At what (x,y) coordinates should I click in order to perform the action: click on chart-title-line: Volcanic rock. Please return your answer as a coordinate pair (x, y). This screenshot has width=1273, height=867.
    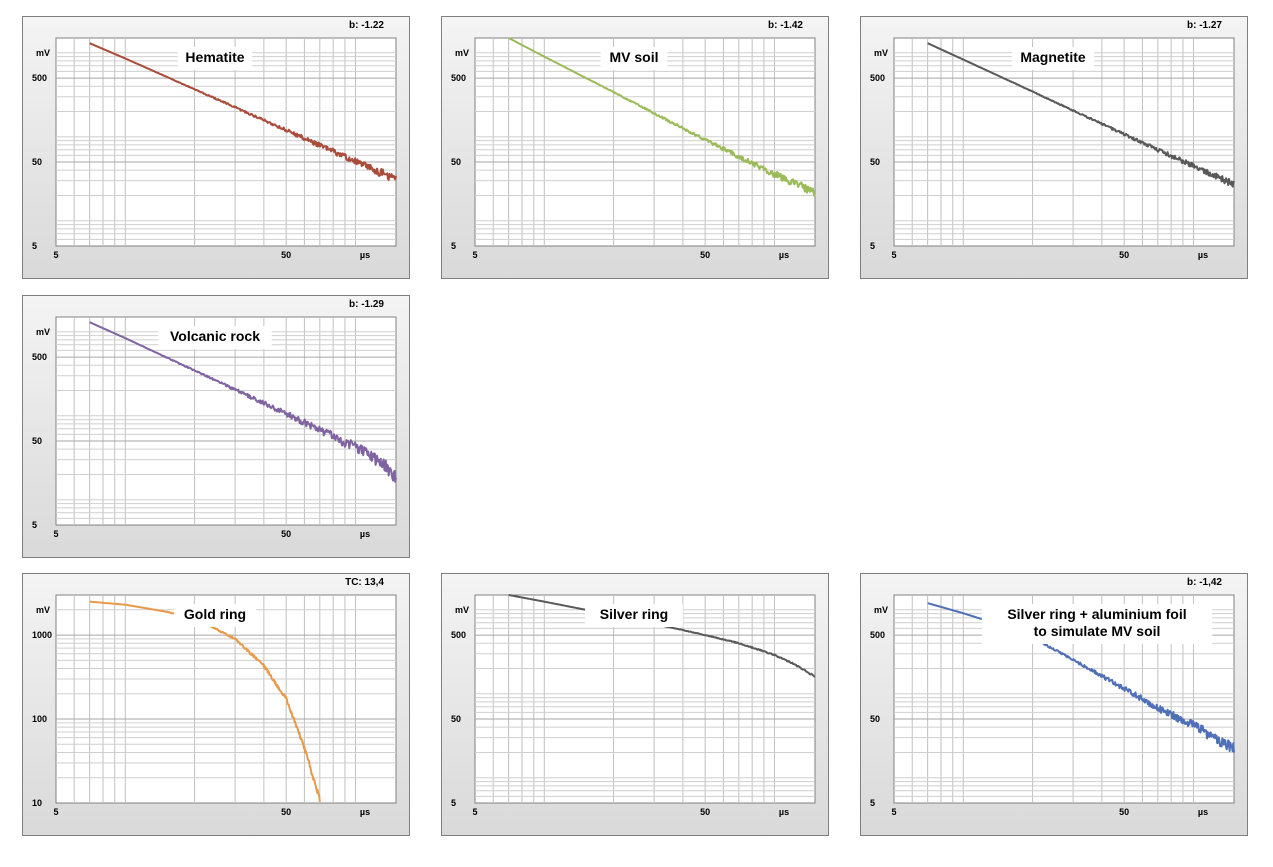
    Looking at the image, I should click on (215, 336).